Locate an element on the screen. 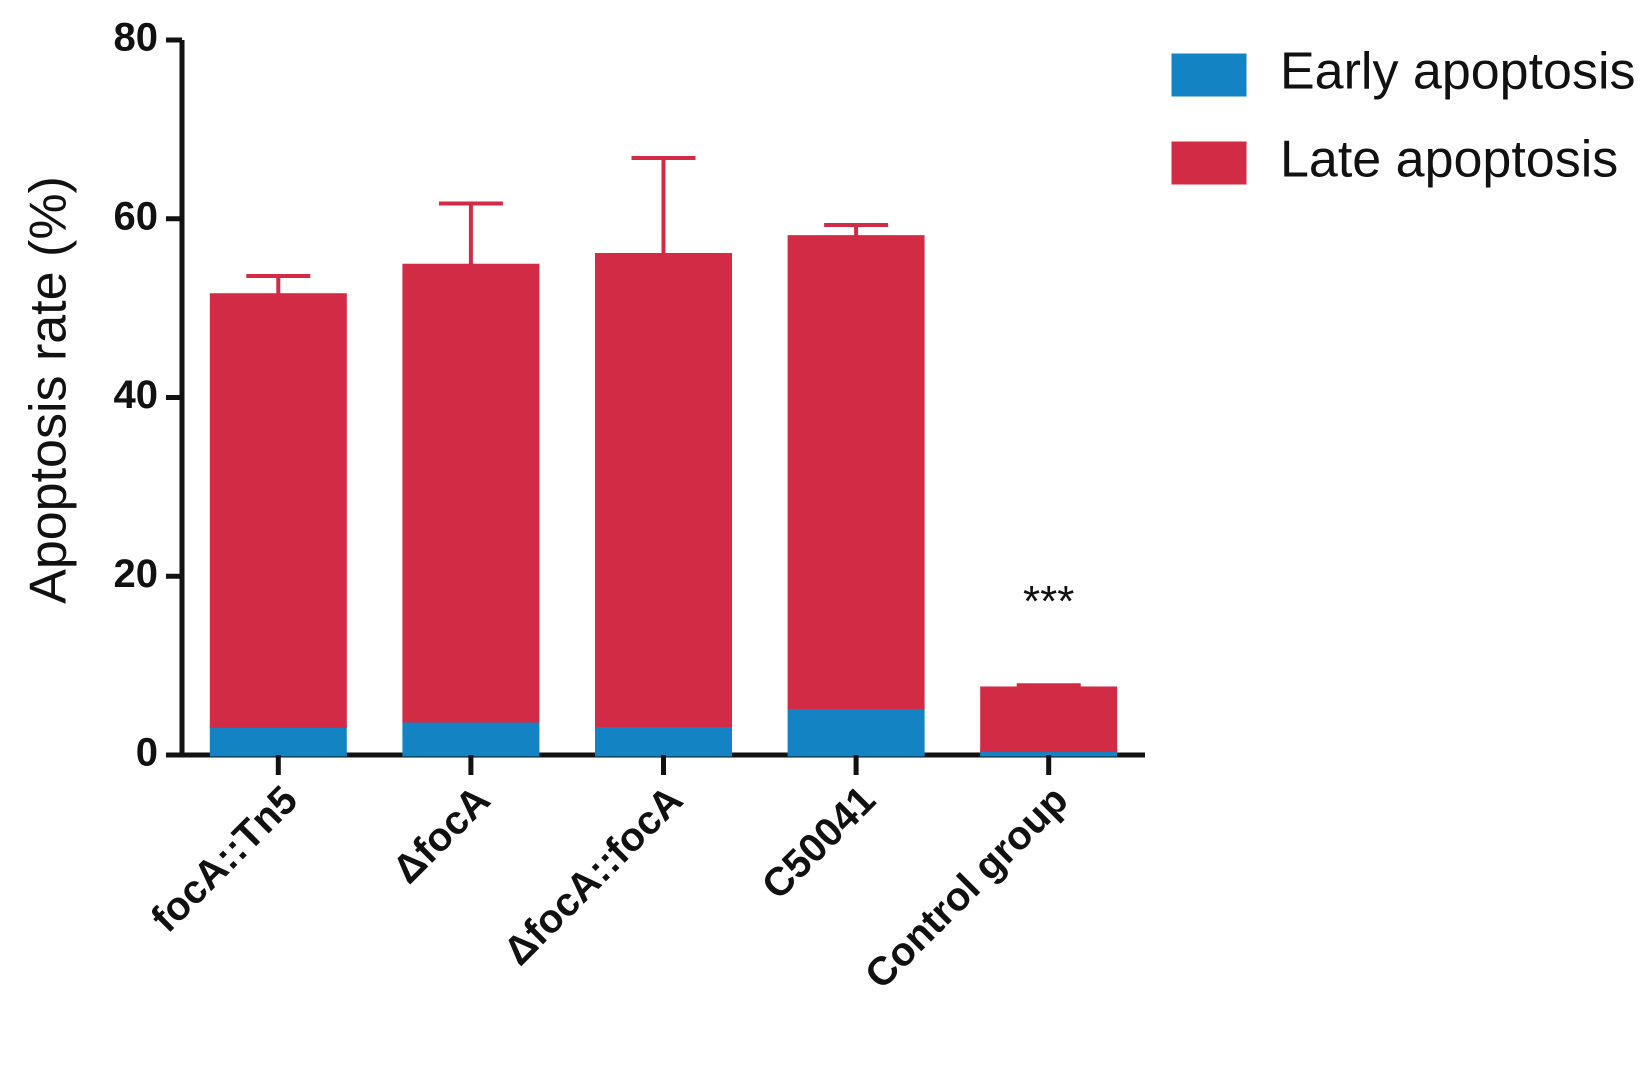 This screenshot has width=1647, height=1078. y-tick-label: 0 is located at coordinates (147, 753).